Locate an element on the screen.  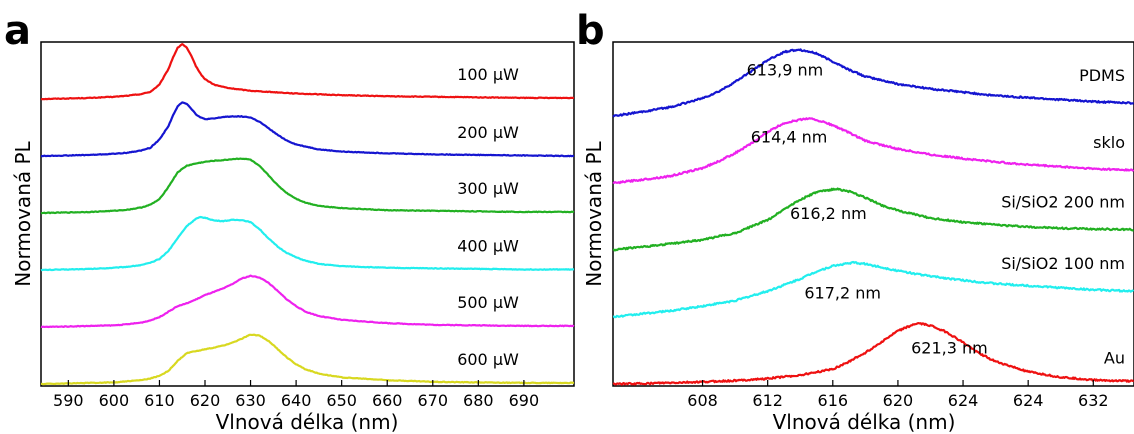
panel-a-x-axis-title: Vlnová délka (nm) is located at coordinates (307, 422).